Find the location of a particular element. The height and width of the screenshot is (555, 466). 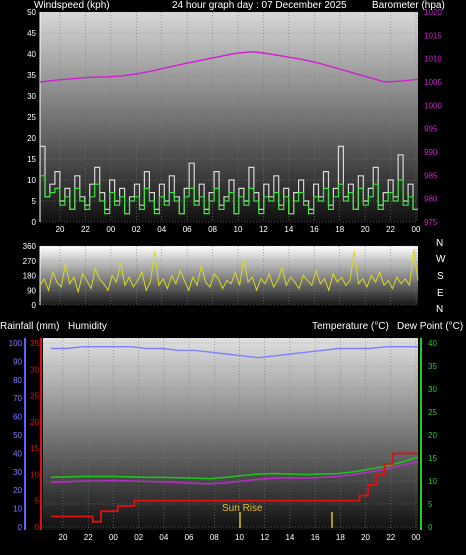

temp-x-tick: 16 is located at coordinates (315, 537).